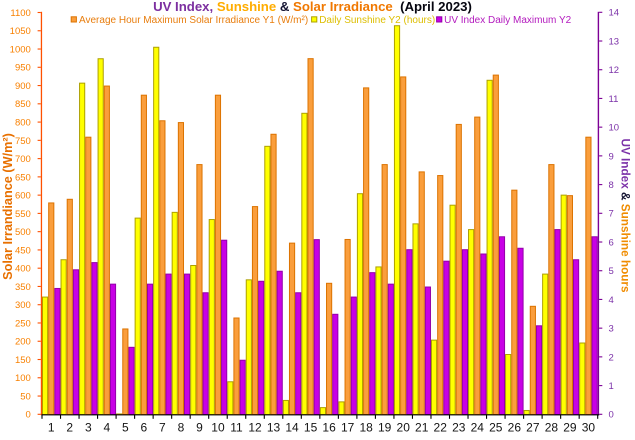 This screenshot has width=635, height=440. What do you see at coordinates (552, 428) in the screenshot?
I see `svg-text: 28` at bounding box center [552, 428].